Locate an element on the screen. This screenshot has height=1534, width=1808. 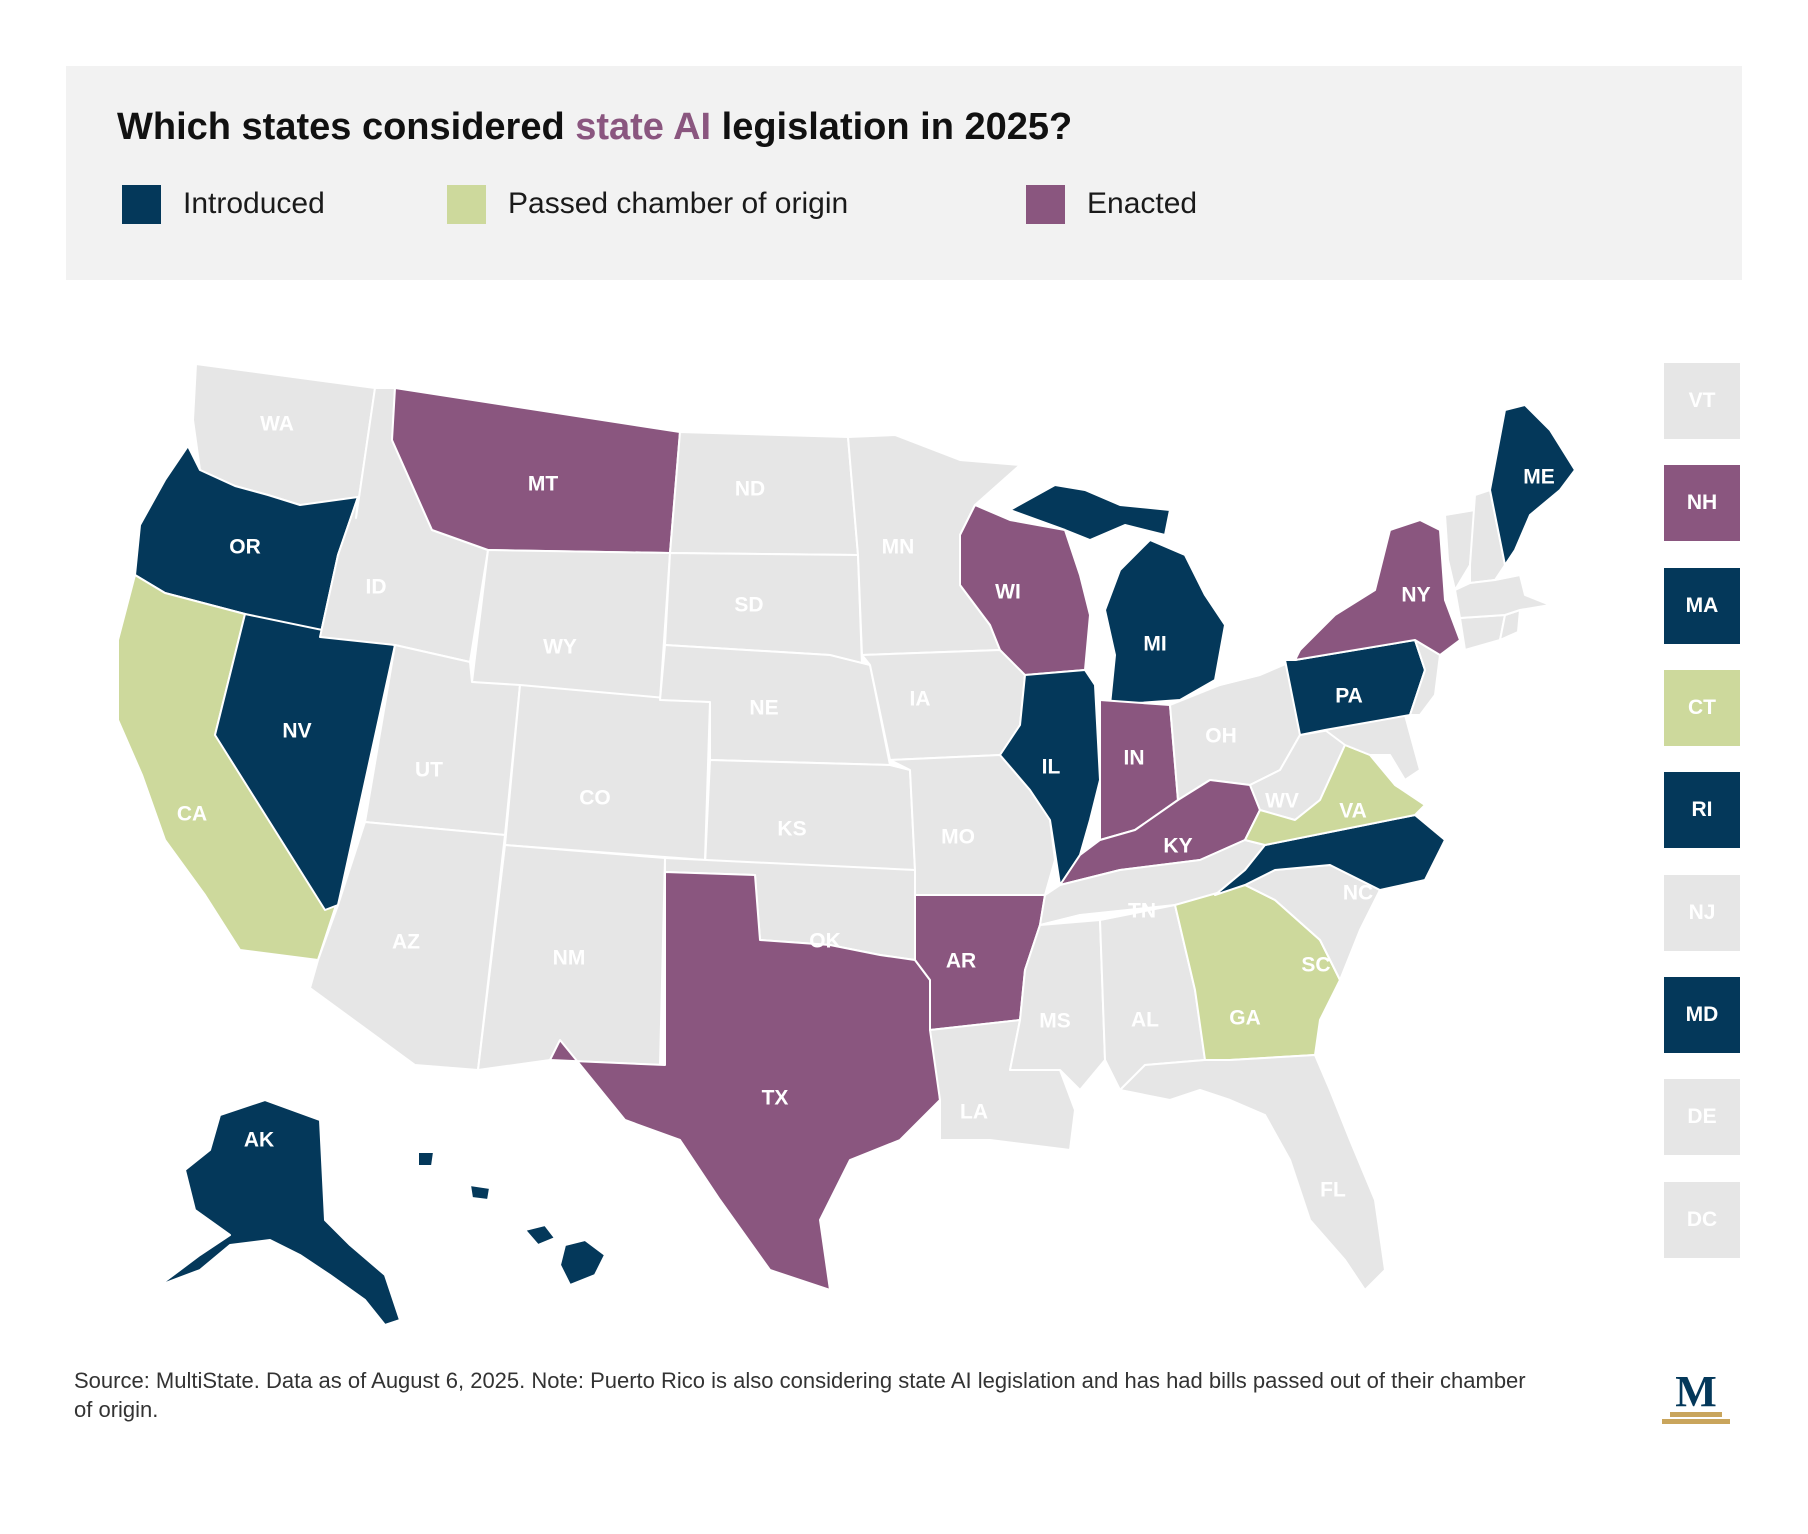
label-ok: OK is located at coordinates (825, 941).